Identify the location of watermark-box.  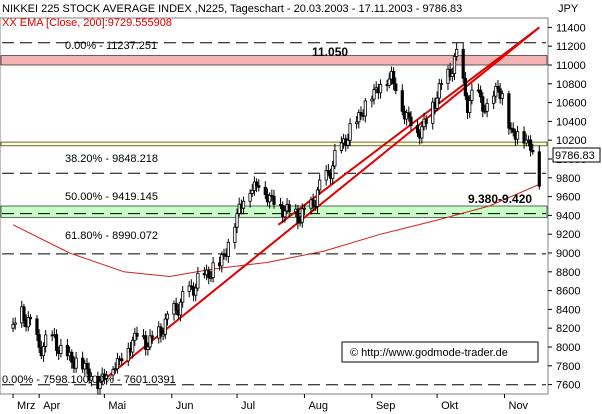
(440, 352).